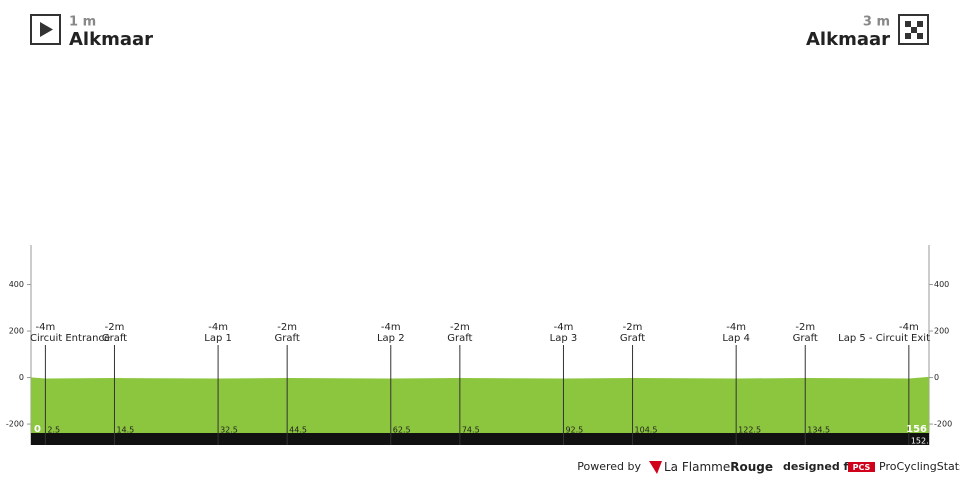 The image size is (960, 480). I want to click on pcs-badge, so click(861, 467).